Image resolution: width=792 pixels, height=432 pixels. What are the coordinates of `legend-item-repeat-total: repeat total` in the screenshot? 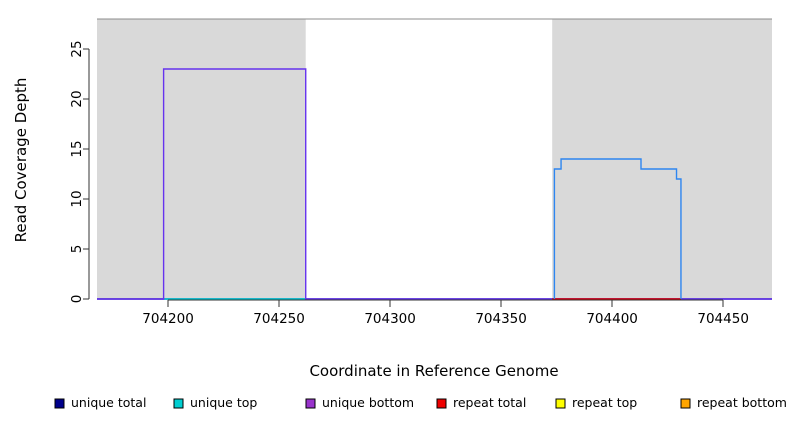 It's located at (481, 402).